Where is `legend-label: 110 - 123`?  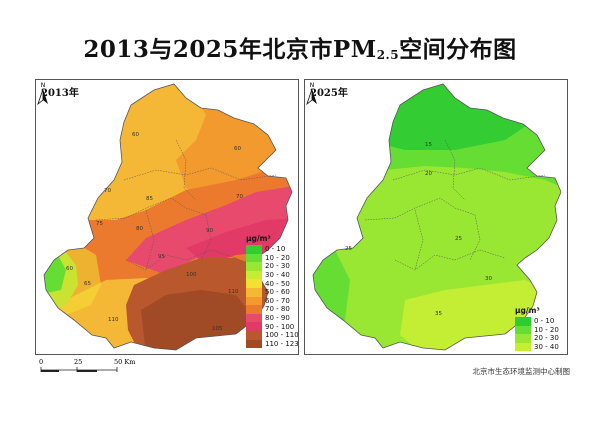
legend-label: 110 - 123 is located at coordinates (282, 343).